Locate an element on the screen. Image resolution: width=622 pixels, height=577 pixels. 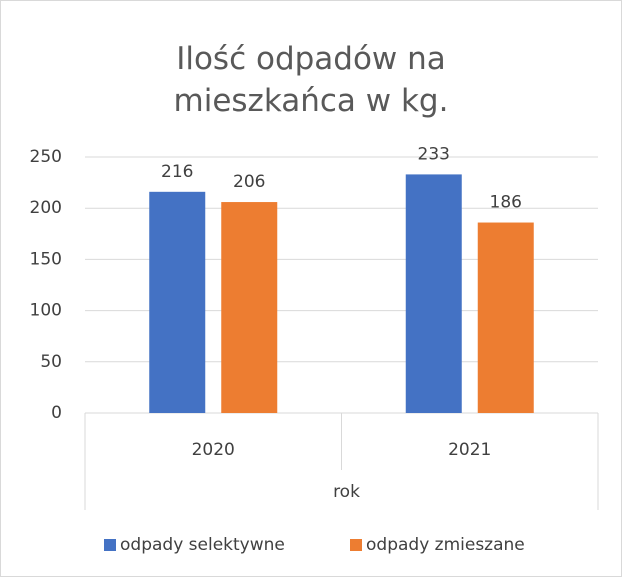
y-tick-label: 150 is located at coordinates (46, 259).